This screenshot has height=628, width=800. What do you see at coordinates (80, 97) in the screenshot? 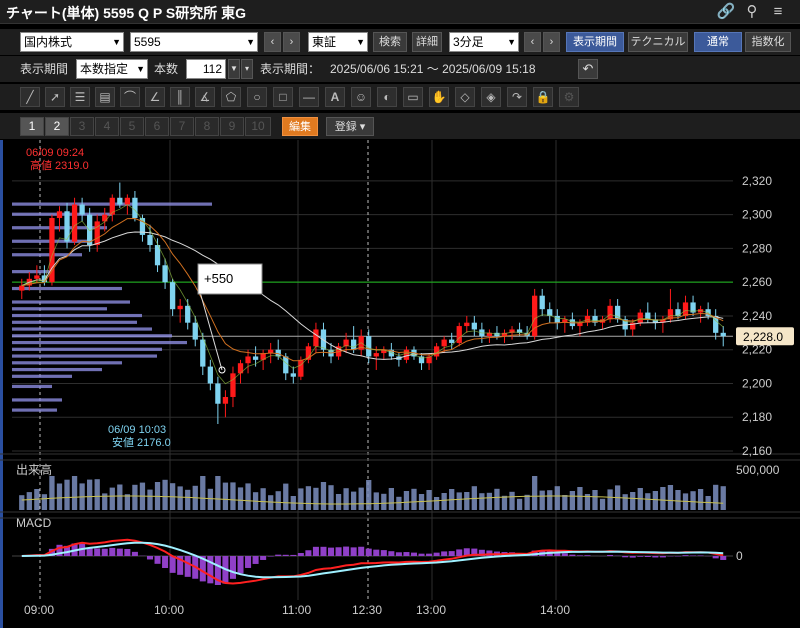
I see `horizontal-lines-icon: ☰` at bounding box center [80, 97].